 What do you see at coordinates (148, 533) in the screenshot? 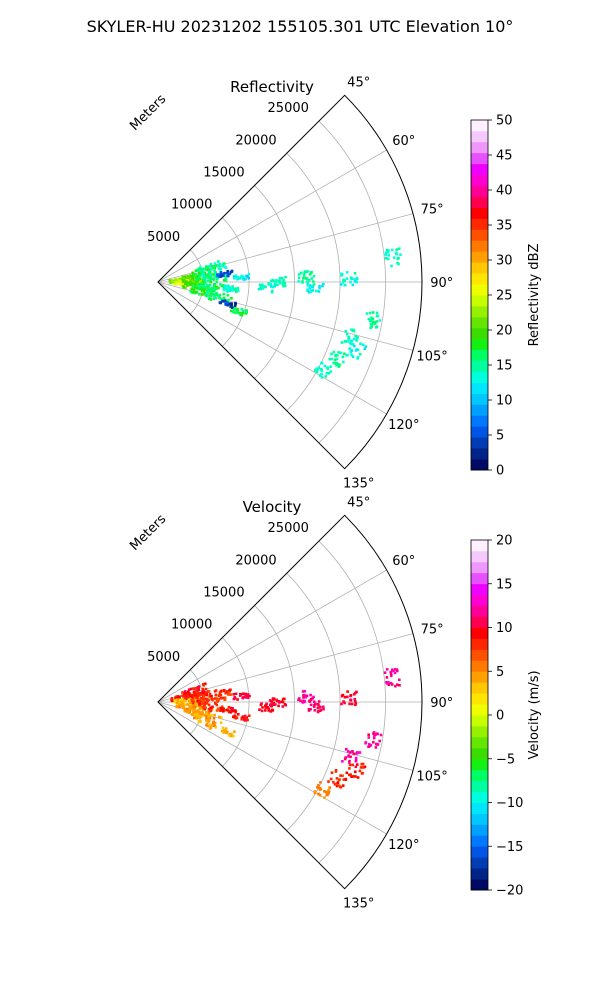
I see `radial-axis-label: Meters` at bounding box center [148, 533].